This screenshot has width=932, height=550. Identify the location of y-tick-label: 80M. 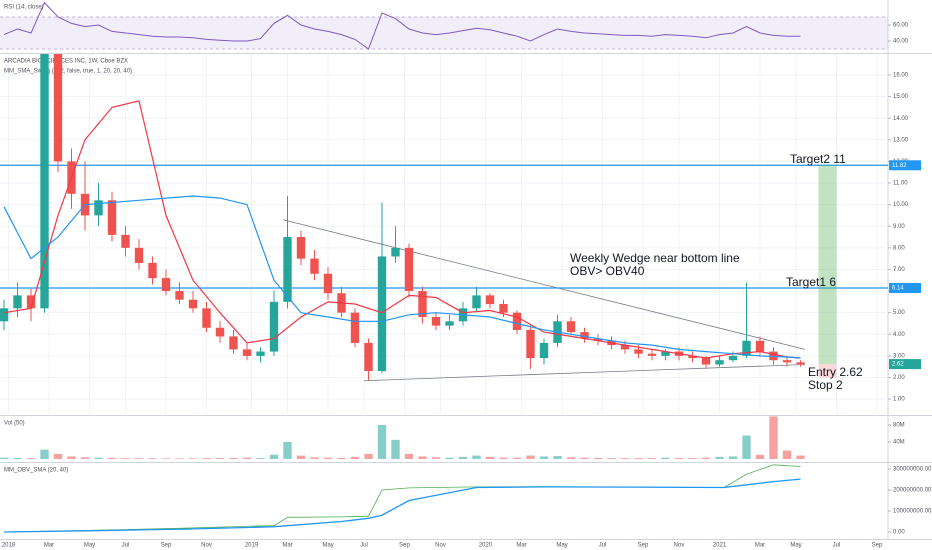
(899, 426).